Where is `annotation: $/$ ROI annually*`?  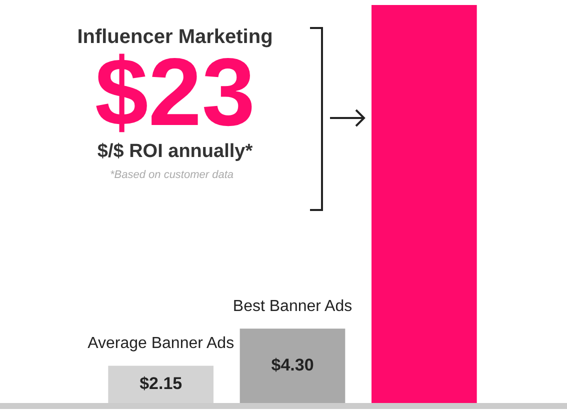
annotation: $/$ ROI annually* is located at coordinates (175, 152).